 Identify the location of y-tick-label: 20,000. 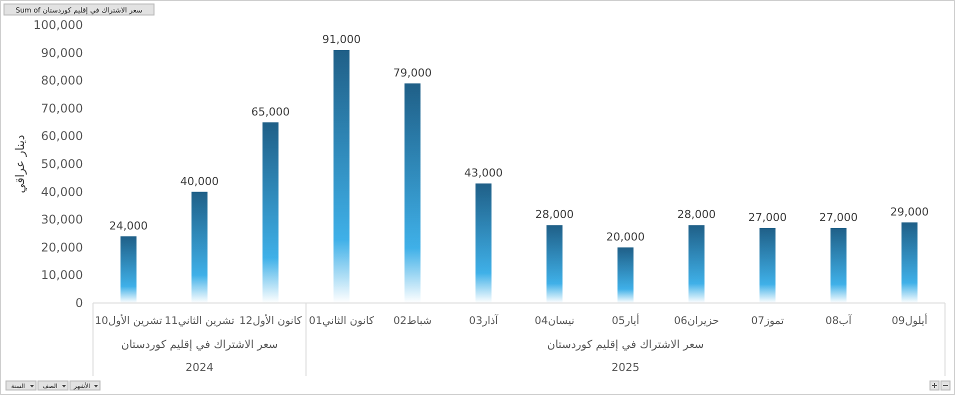
(62, 247).